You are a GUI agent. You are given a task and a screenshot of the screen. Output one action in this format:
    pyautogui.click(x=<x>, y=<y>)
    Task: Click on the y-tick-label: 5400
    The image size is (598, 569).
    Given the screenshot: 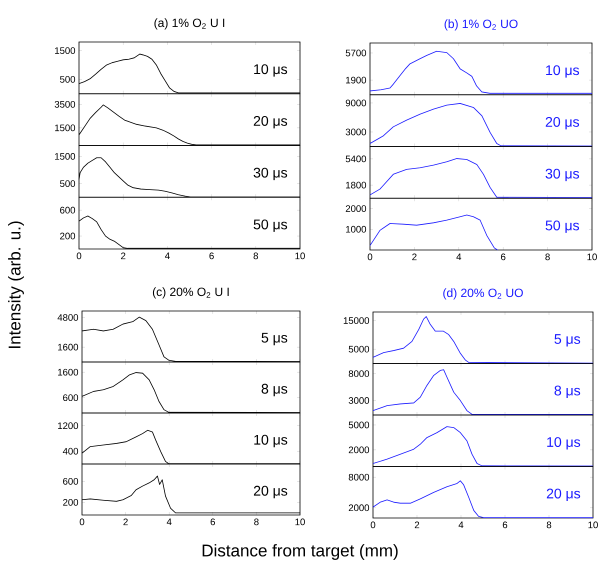 What is the action you would take?
    pyautogui.click(x=356, y=159)
    